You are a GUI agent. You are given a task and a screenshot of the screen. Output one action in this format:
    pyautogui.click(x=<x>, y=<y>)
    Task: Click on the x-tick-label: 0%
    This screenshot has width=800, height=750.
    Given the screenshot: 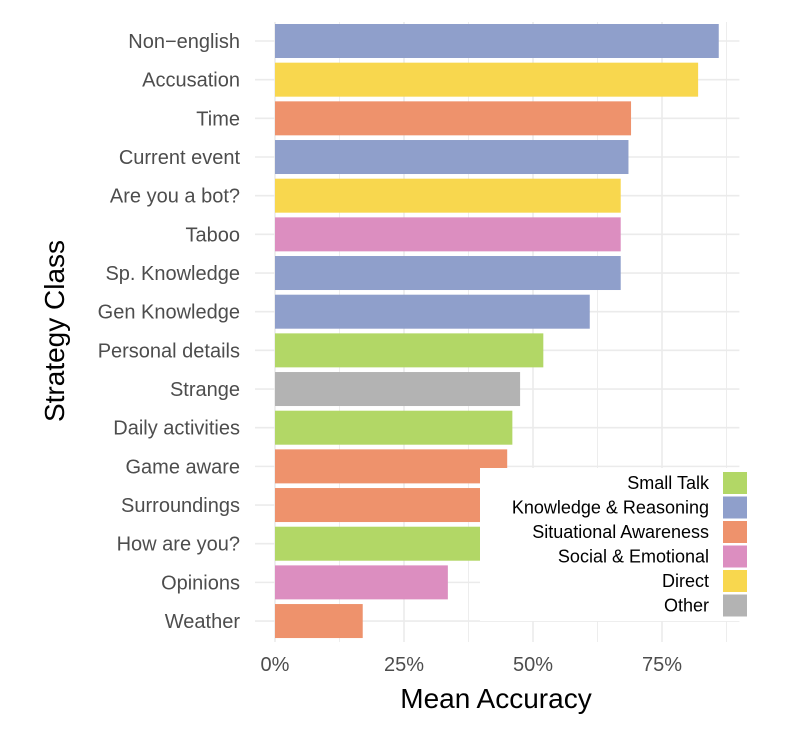 What is the action you would take?
    pyautogui.click(x=275, y=665)
    